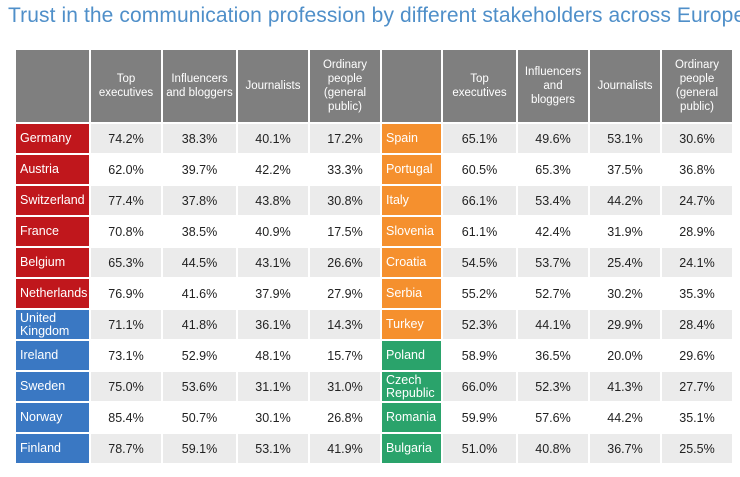 The height and width of the screenshot is (477, 740). Describe the element at coordinates (273, 169) in the screenshot. I see `value-cell: 42.2%` at that location.